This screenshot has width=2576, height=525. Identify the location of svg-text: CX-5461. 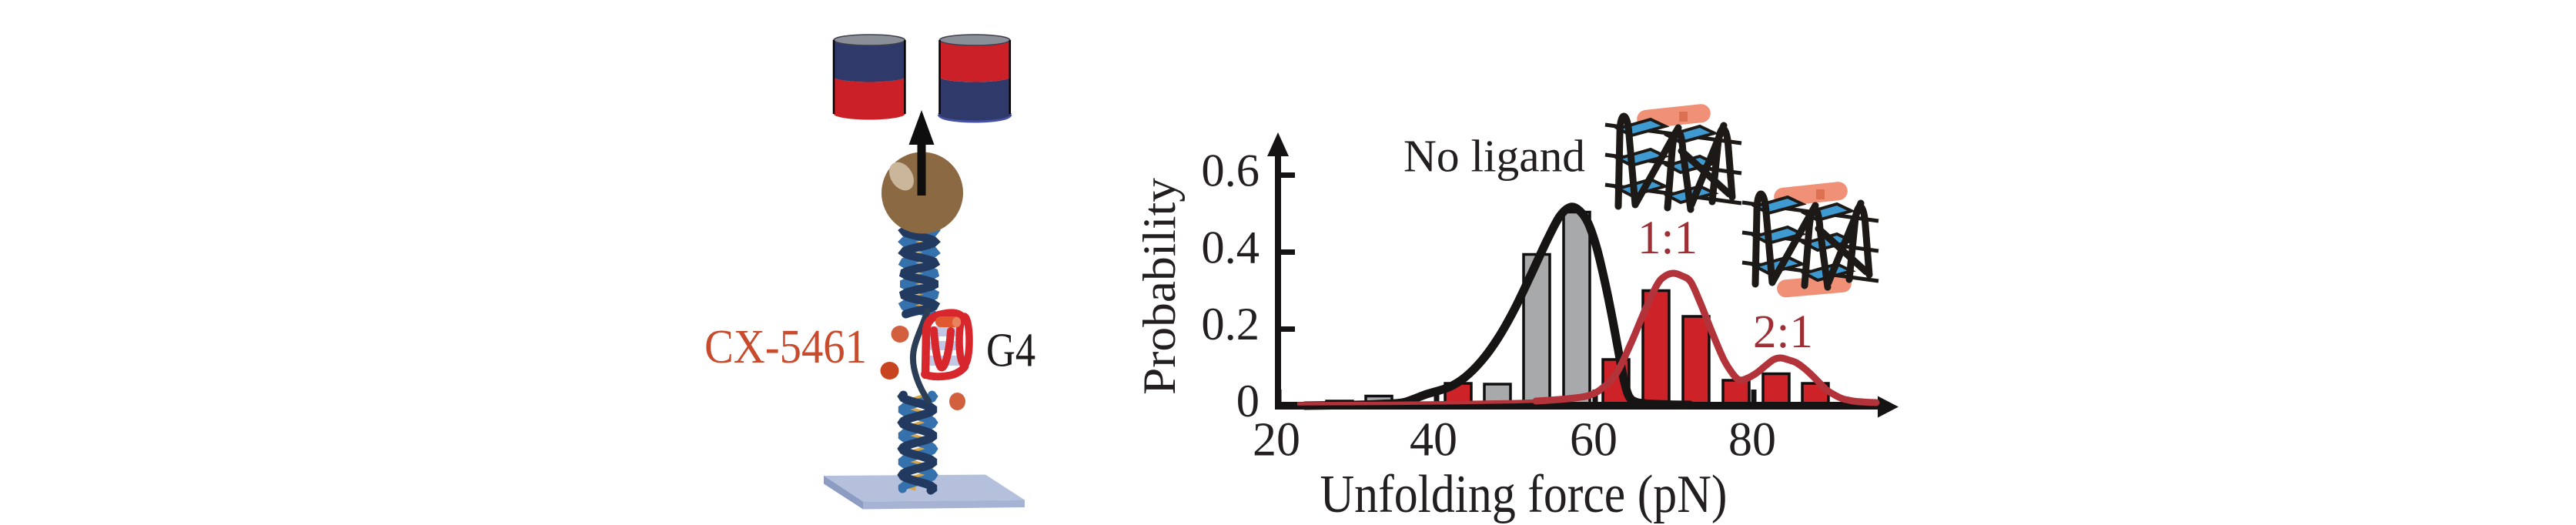
(786, 347).